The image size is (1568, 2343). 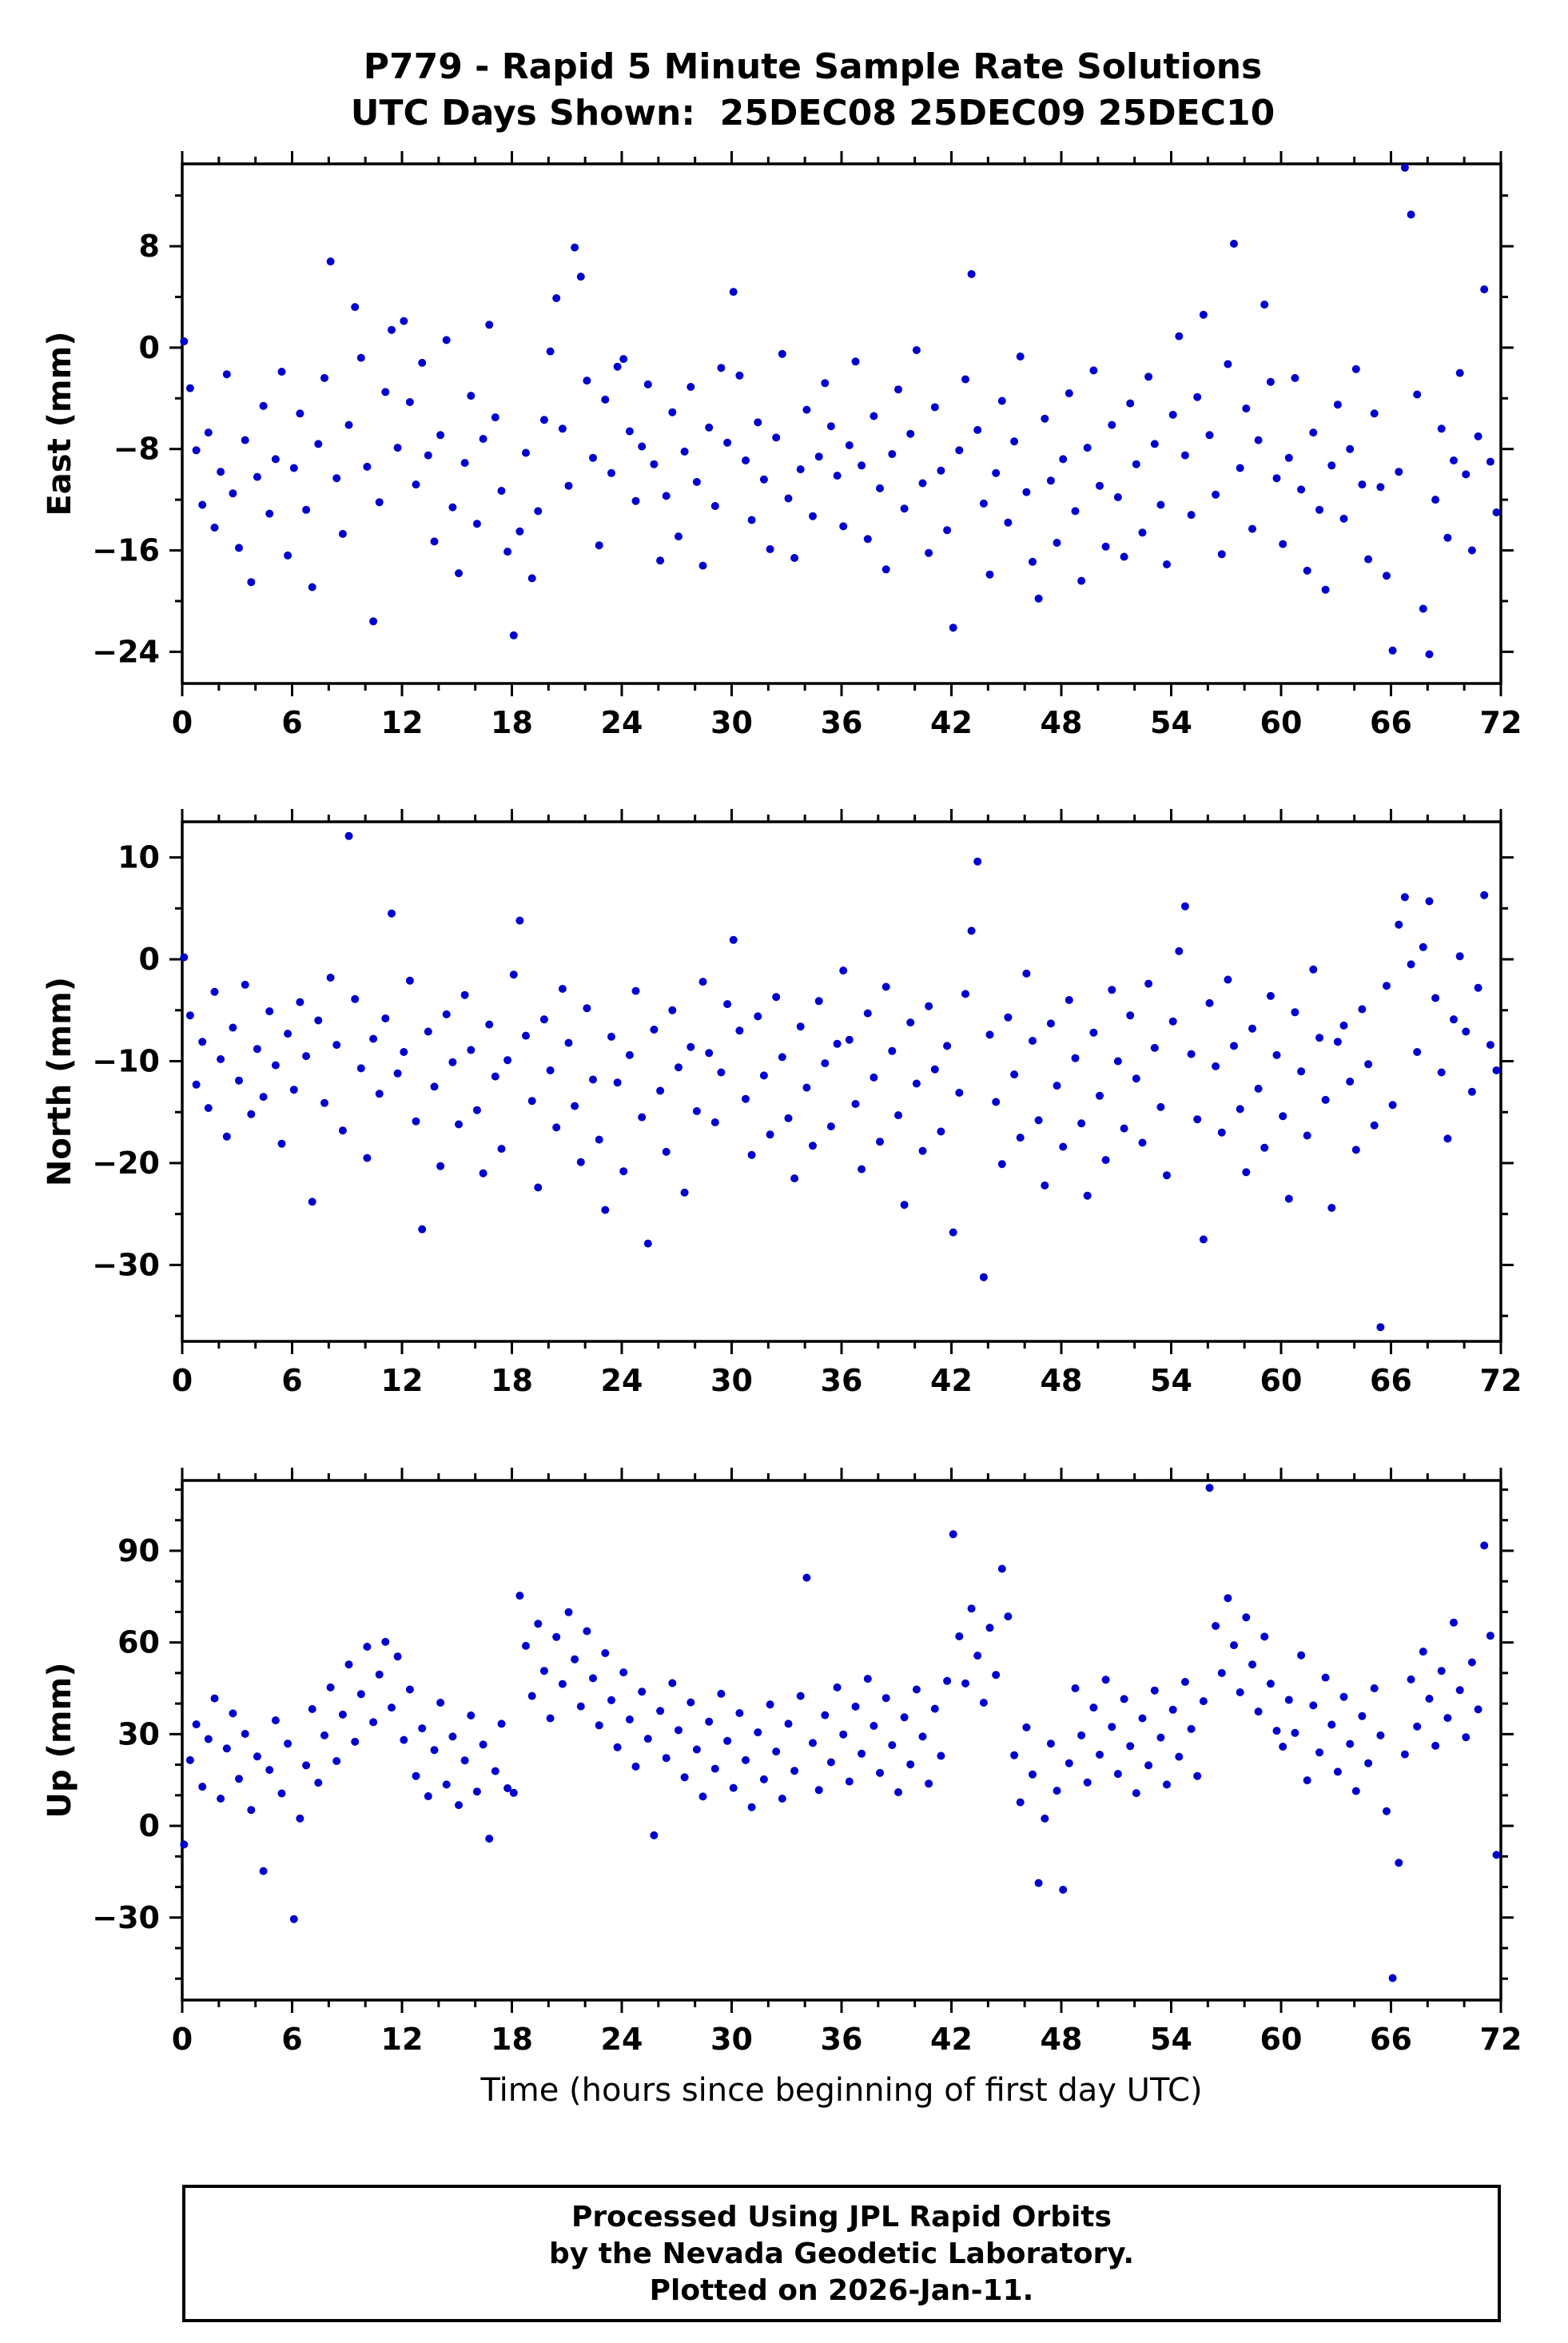 What do you see at coordinates (731, 723) in the screenshot?
I see `x-tick-label: 30` at bounding box center [731, 723].